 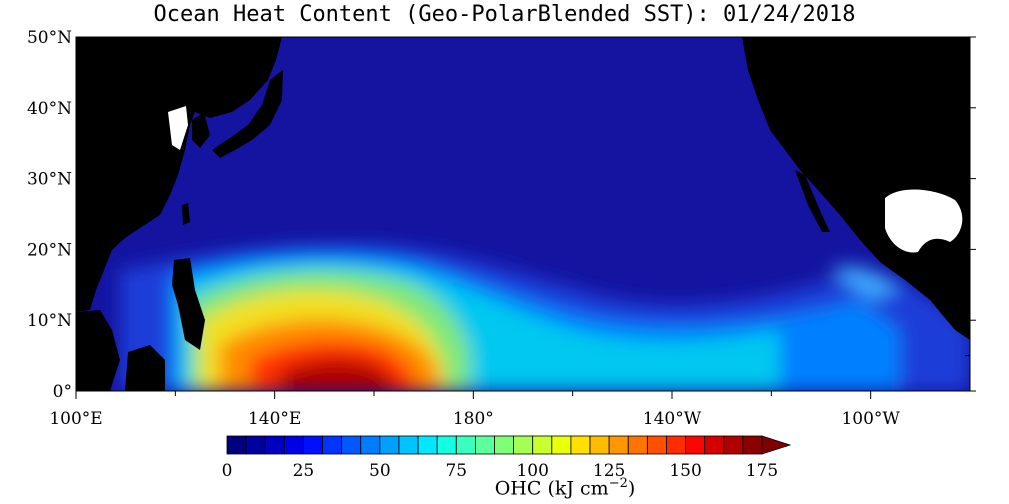 What do you see at coordinates (304, 471) in the screenshot?
I see `colorbar-tick-label: 25` at bounding box center [304, 471].